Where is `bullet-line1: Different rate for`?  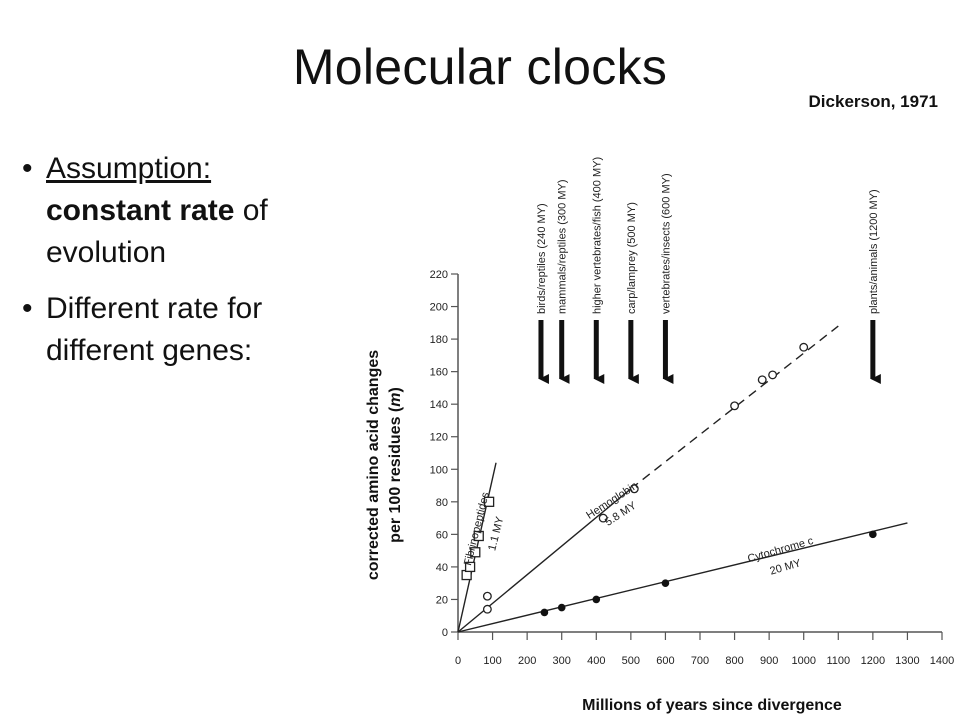
bullet-line1: Different rate for is located at coordinates (154, 308).